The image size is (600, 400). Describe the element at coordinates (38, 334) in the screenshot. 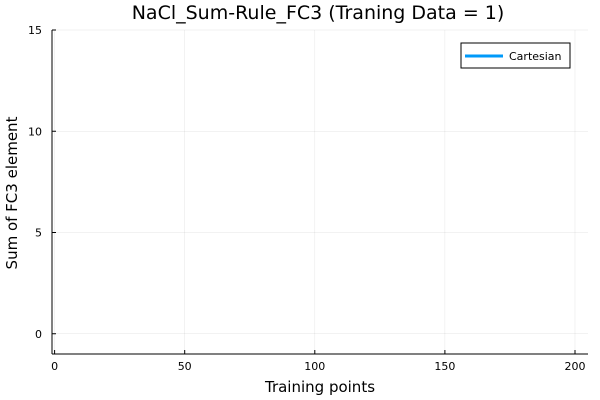

I see `y-tick-label: 0` at that location.